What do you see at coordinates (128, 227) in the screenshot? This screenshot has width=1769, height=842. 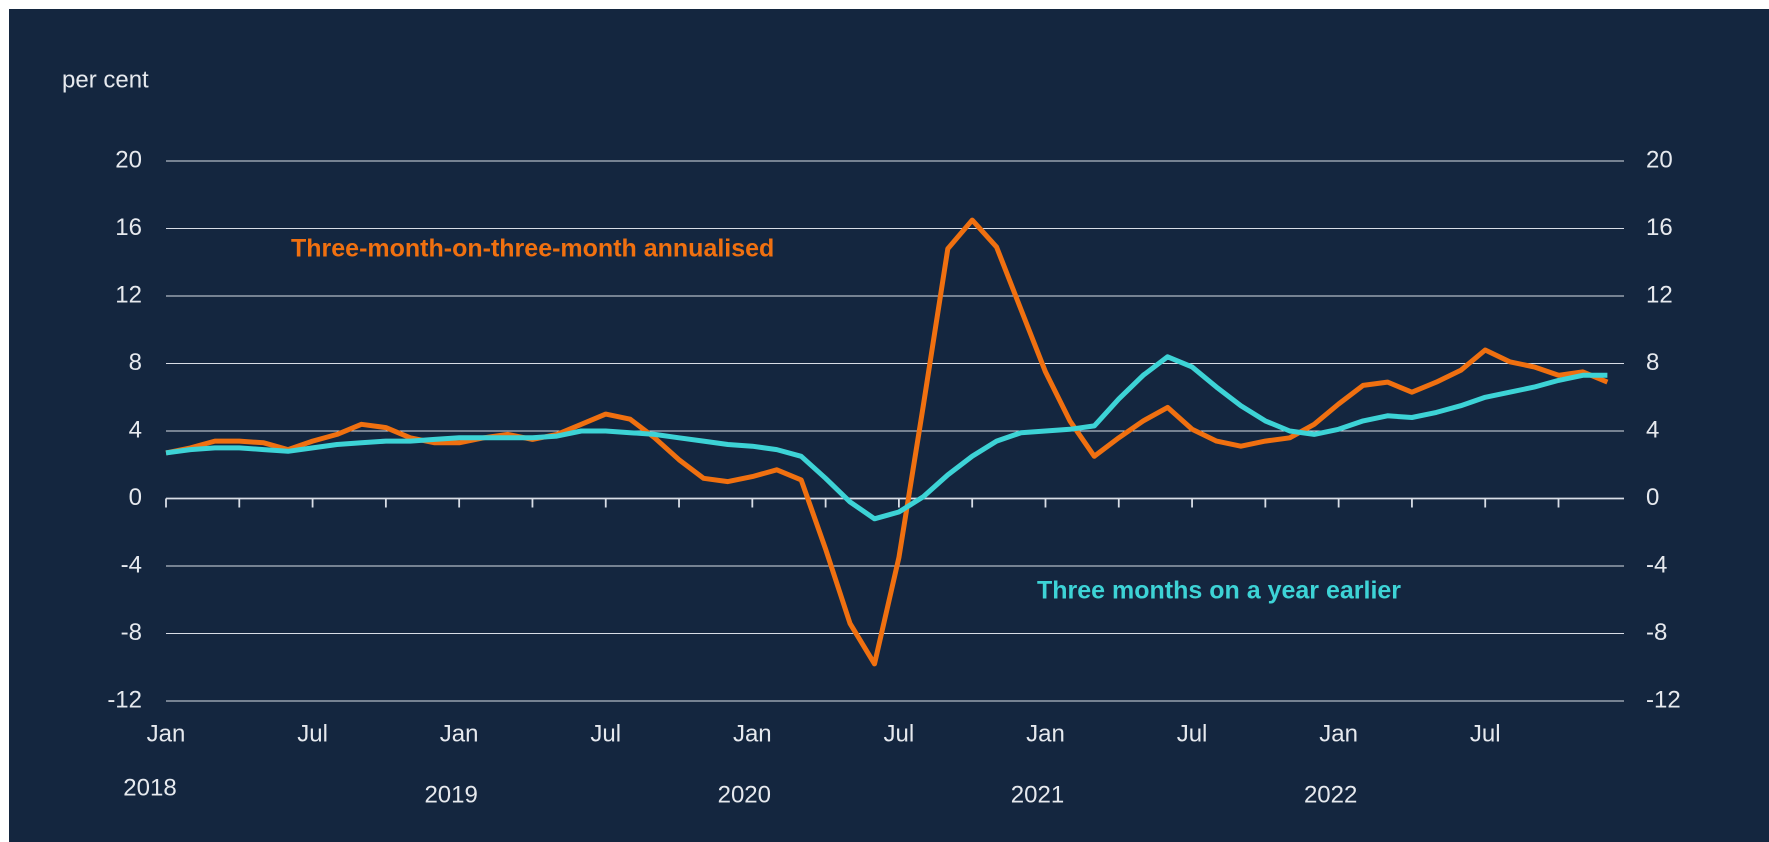 I see `y-tick-label: 16` at bounding box center [128, 227].